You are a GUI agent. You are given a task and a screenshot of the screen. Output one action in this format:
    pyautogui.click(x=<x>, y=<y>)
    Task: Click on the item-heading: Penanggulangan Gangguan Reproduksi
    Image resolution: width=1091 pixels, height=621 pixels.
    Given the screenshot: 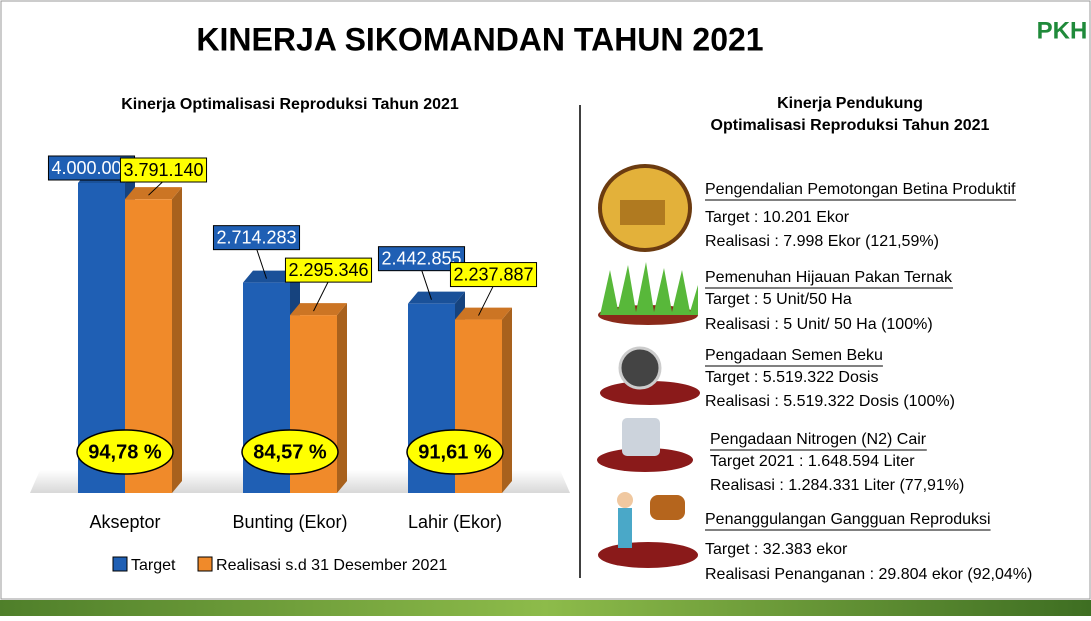 What is the action you would take?
    pyautogui.click(x=848, y=519)
    